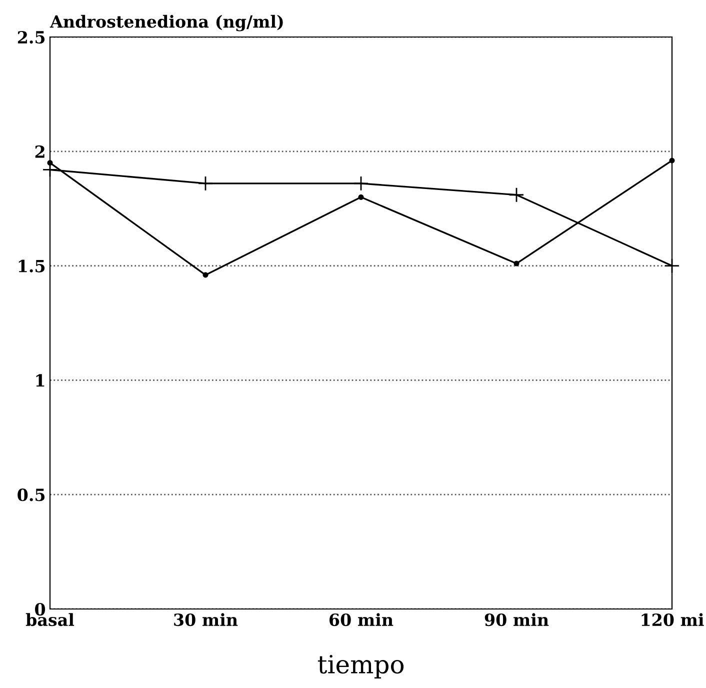 The image size is (706, 688). What do you see at coordinates (673, 619) in the screenshot?
I see `x-tick-label: 120 mi` at bounding box center [673, 619].